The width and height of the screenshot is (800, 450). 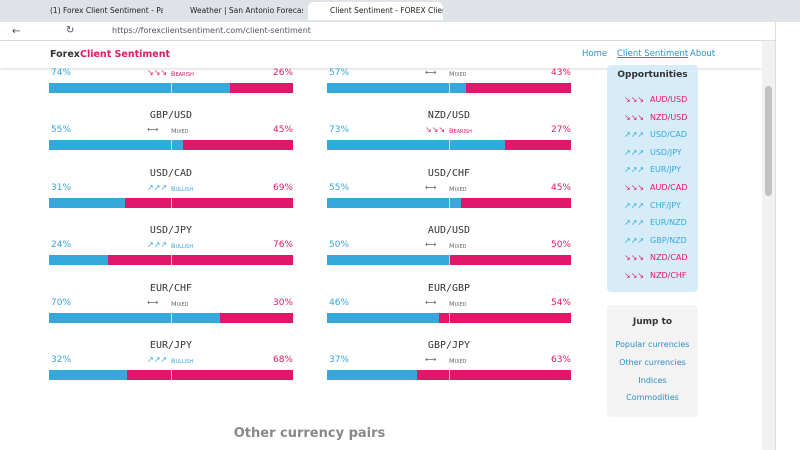 What do you see at coordinates (669, 117) in the screenshot?
I see `opportunity: NZD/USD` at bounding box center [669, 117].